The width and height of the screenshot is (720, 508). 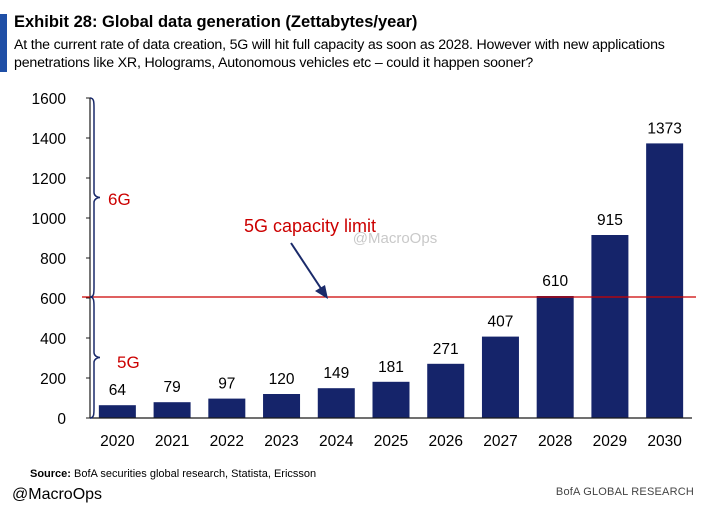 What do you see at coordinates (555, 281) in the screenshot?
I see `bar-value-label: 610` at bounding box center [555, 281].